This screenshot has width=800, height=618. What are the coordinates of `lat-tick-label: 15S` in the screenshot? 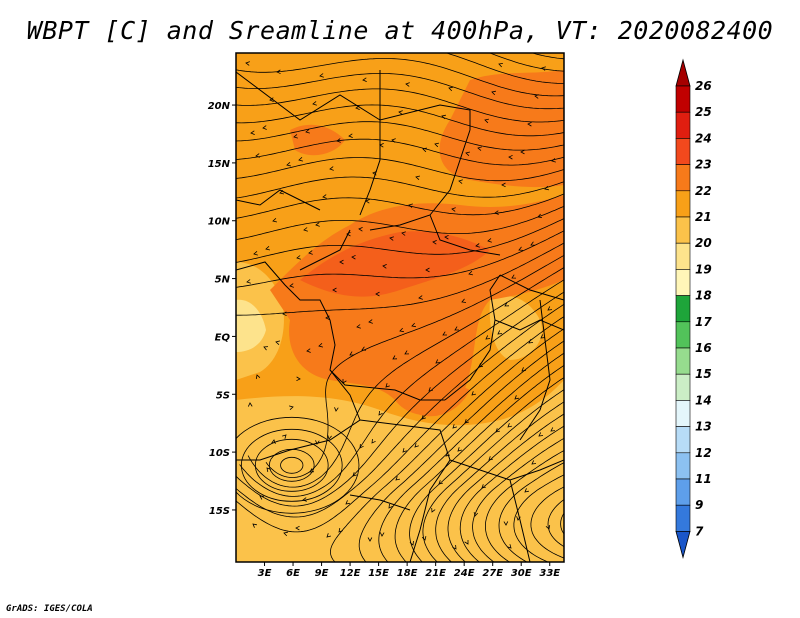 It's located at (219, 511).